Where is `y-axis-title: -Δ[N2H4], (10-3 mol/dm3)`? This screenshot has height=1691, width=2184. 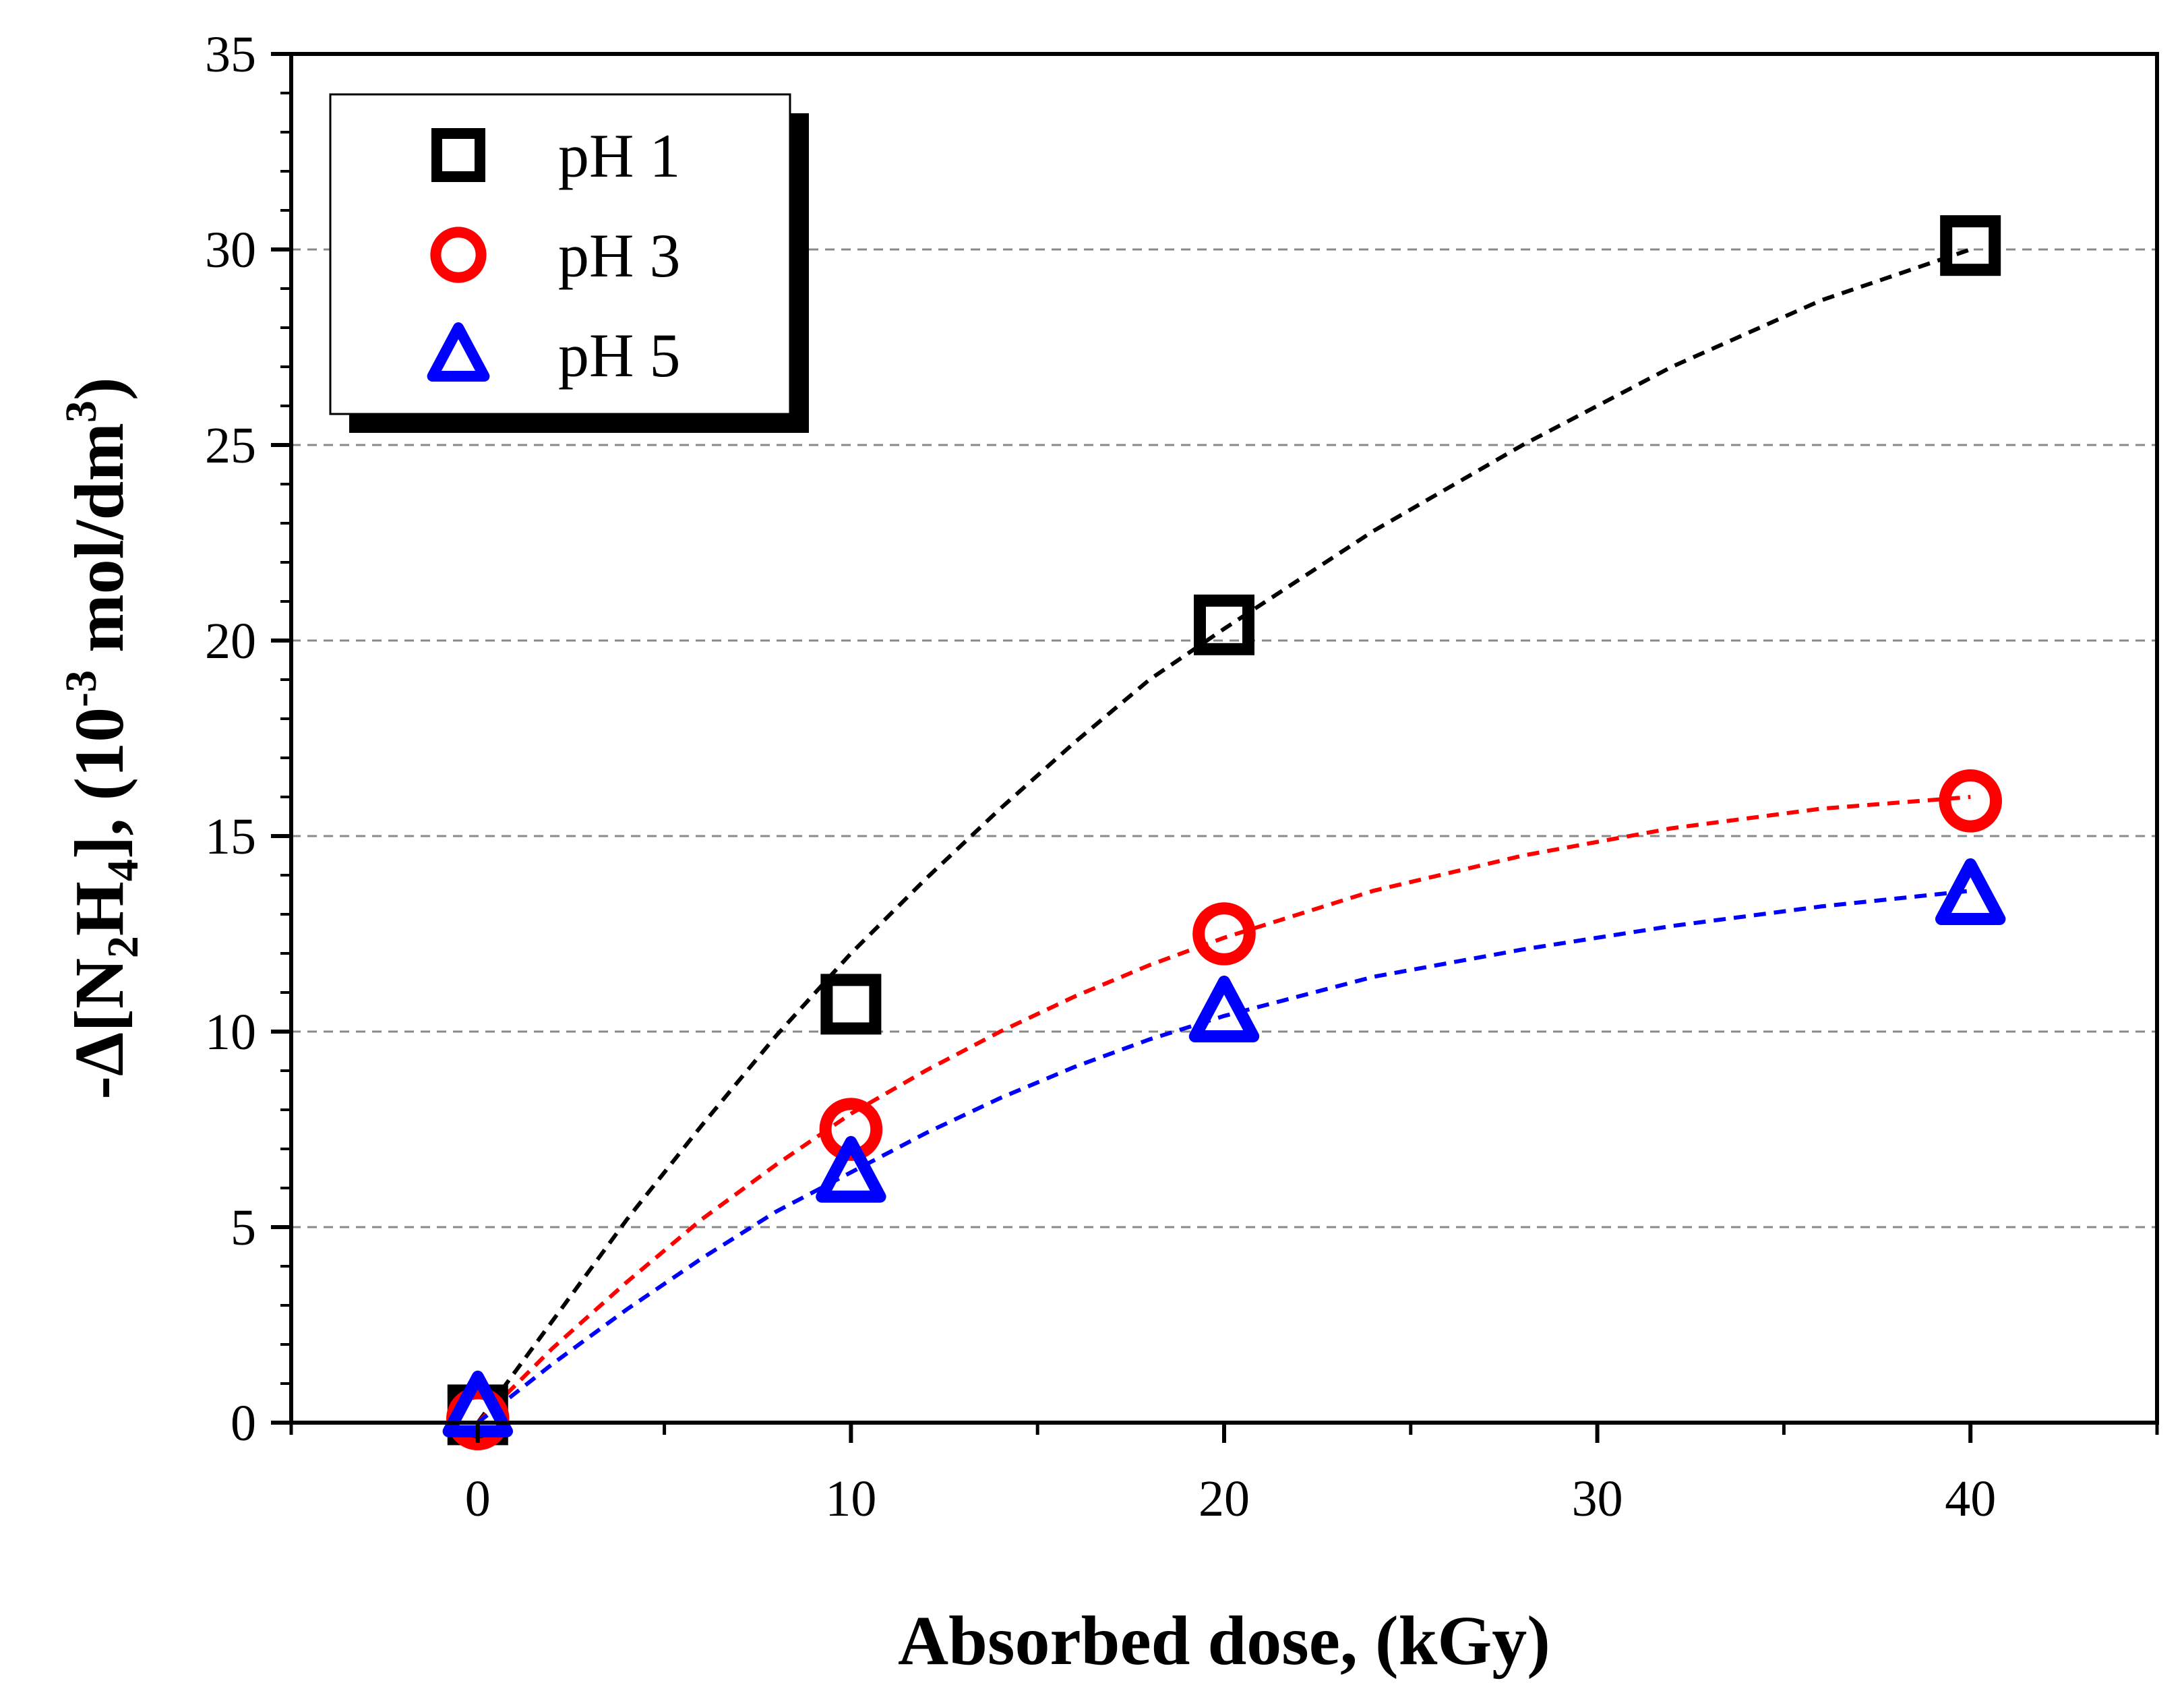 y-axis-title: -Δ[N2H4], (10-3 mol/dm3) is located at coordinates (102, 738).